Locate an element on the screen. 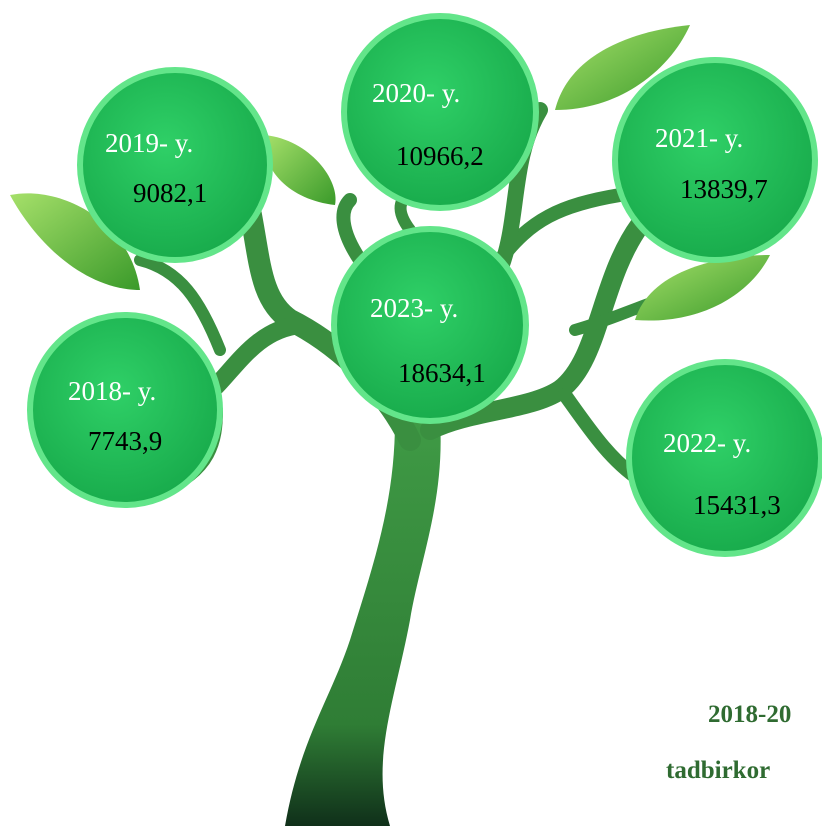 The width and height of the screenshot is (822, 826). node: 2020- y. 10966,2 is located at coordinates (440, 112).